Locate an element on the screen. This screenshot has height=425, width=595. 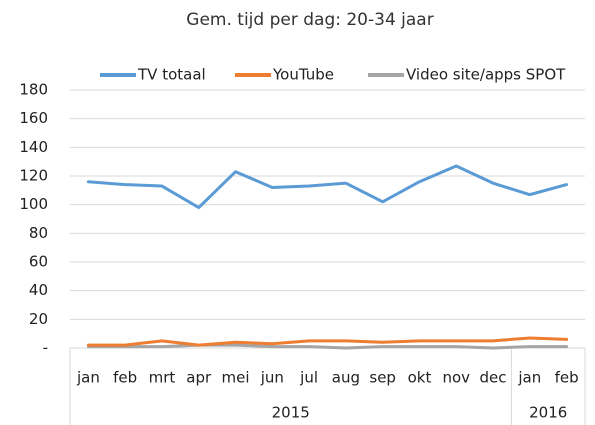
y-tick-label: 180 is located at coordinates (33, 90).